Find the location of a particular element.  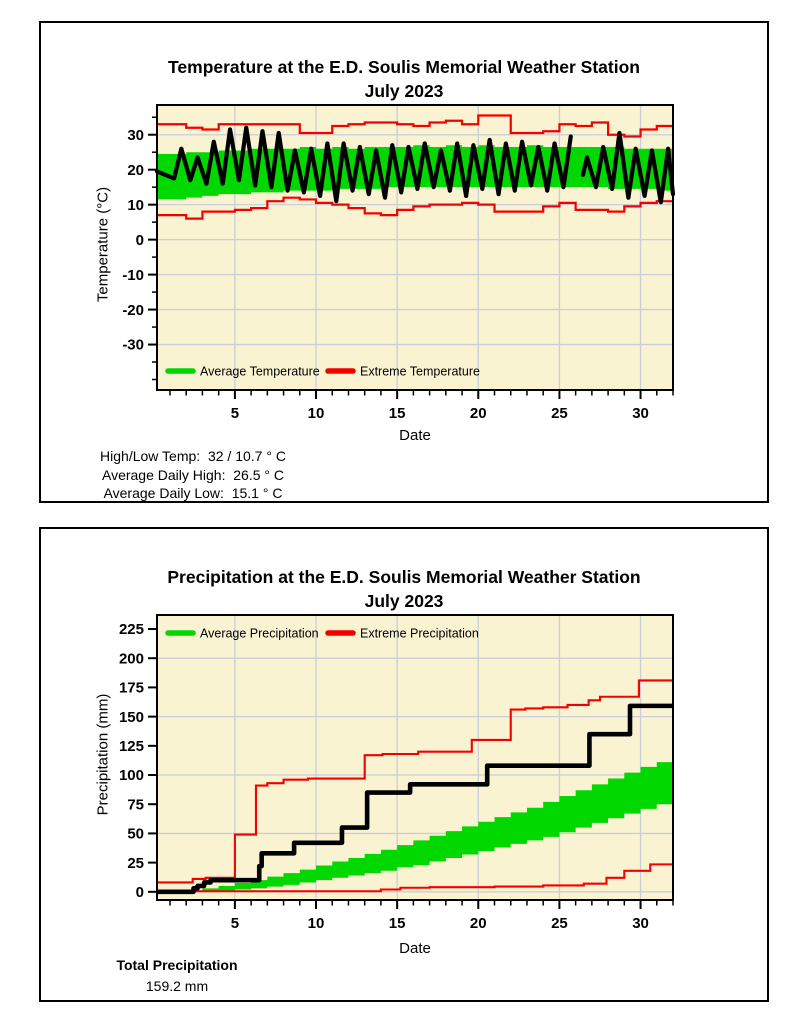

y-tick-label: 175 is located at coordinates (131, 688).